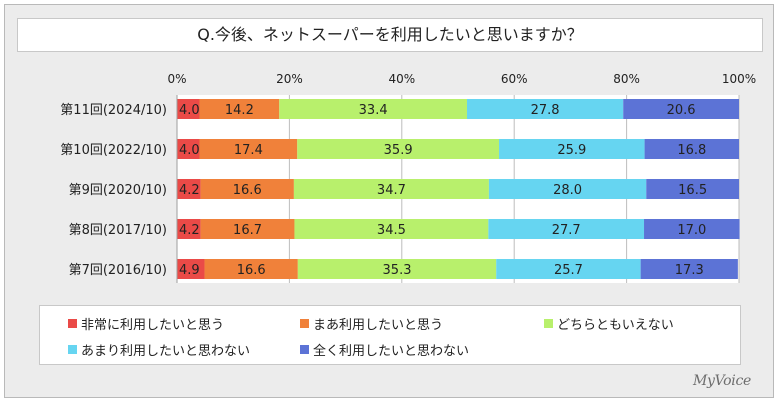 The height and width of the screenshot is (405, 780). I want to click on data-label: 25.9, so click(571, 150).